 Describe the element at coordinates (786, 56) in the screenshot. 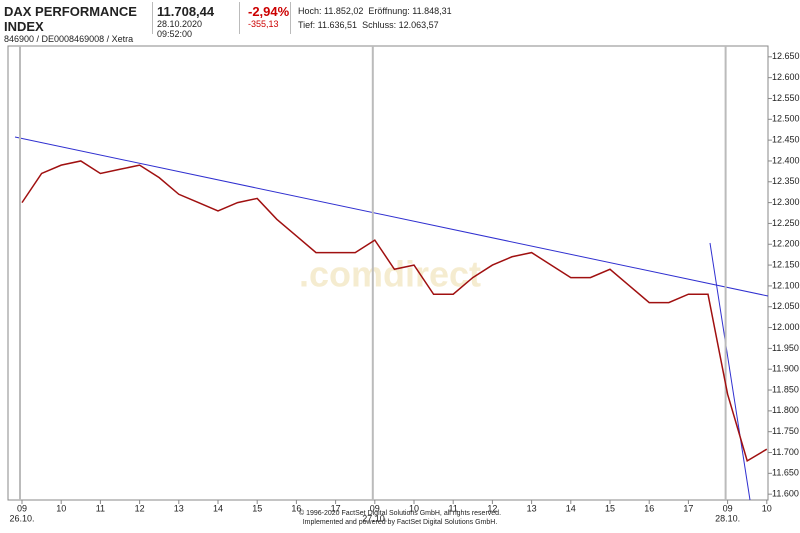

I see `y-tick-label: 12.650` at that location.